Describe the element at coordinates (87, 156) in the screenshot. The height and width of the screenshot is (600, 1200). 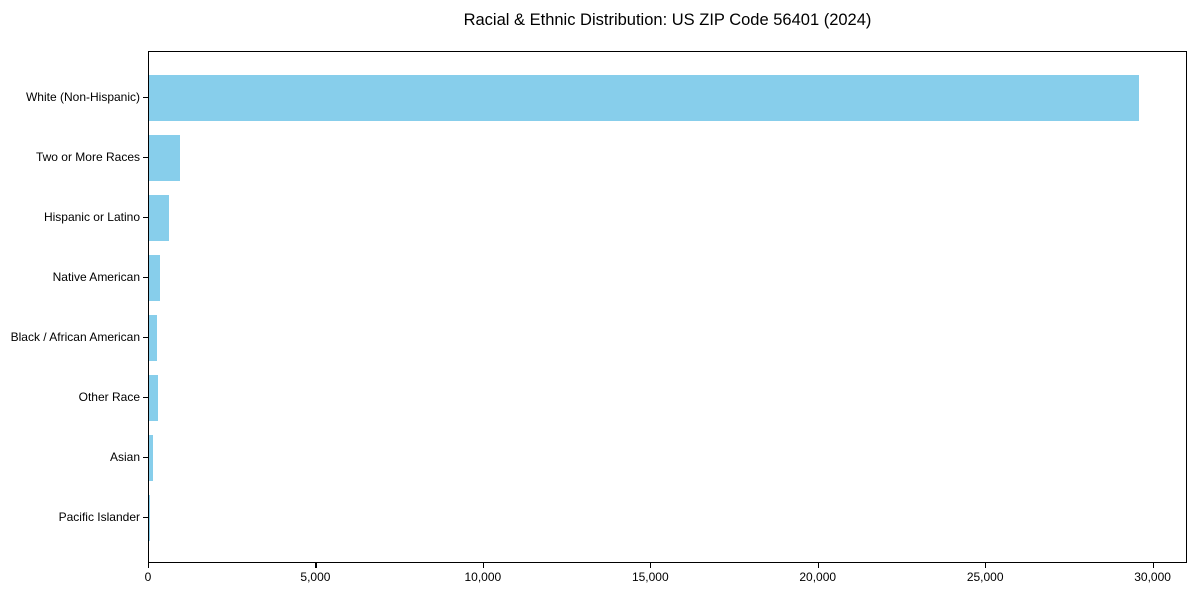
I see `y-tick-label: Two or More Races` at that location.